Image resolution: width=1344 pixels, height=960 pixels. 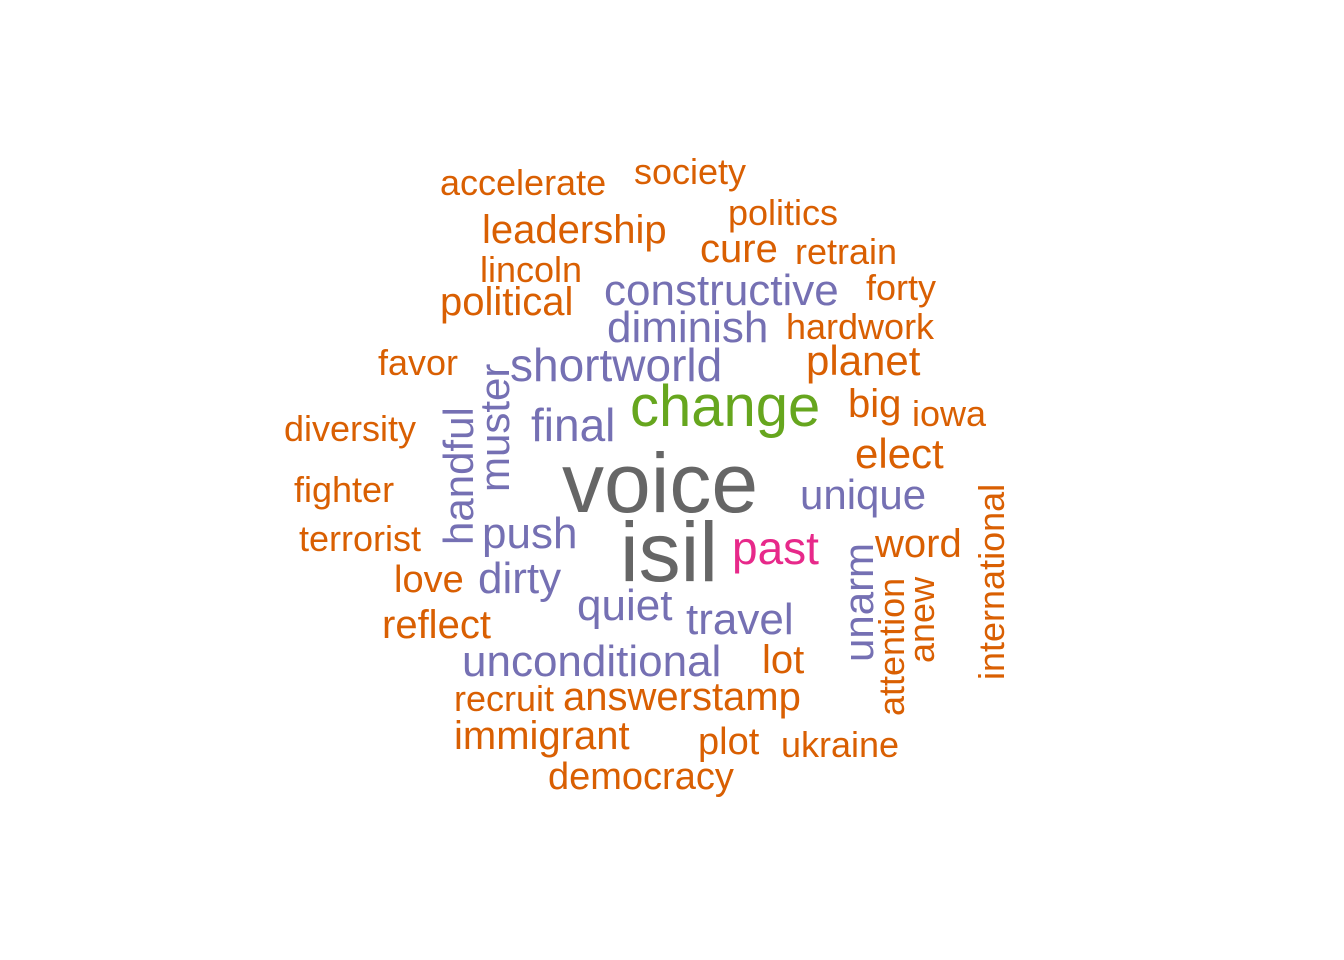 What do you see at coordinates (863, 494) in the screenshot?
I see `word-unique: unique` at bounding box center [863, 494].